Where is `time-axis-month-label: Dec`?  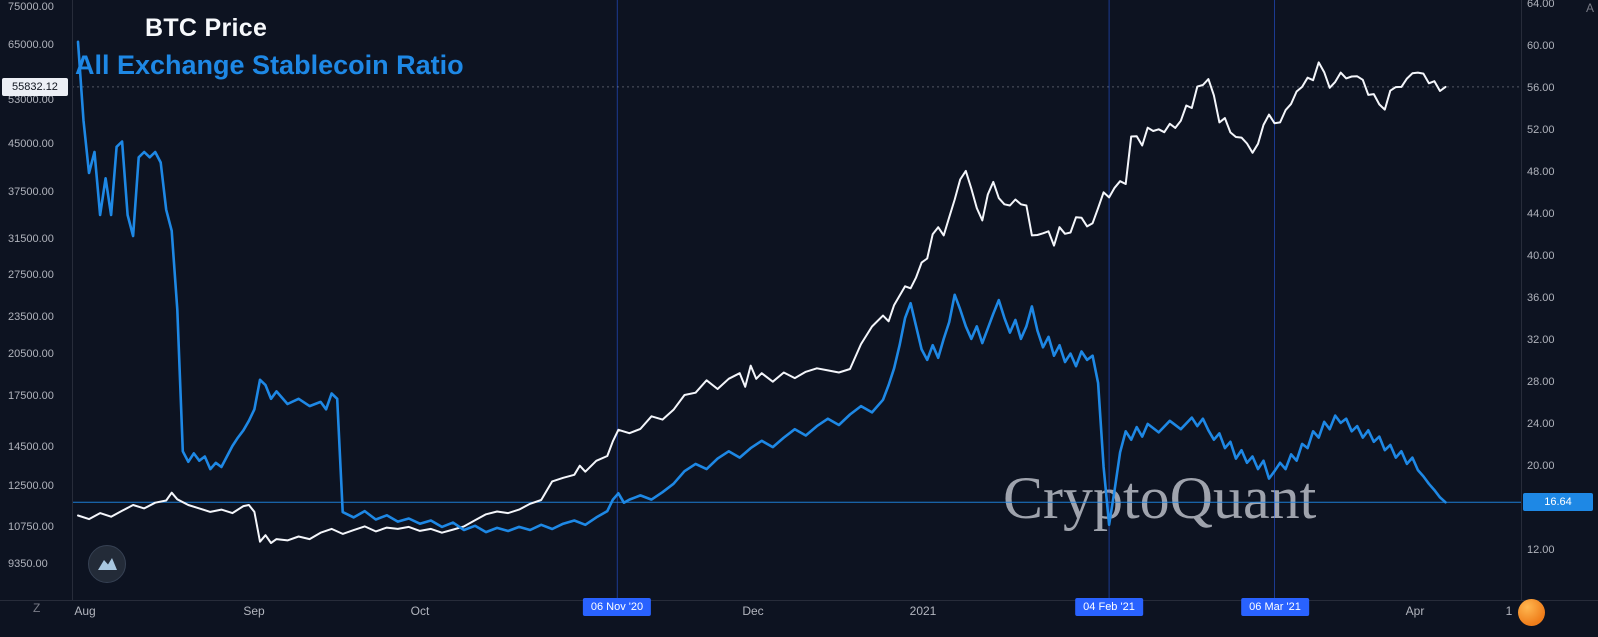
time-axis-month-label: Dec is located at coordinates (753, 611).